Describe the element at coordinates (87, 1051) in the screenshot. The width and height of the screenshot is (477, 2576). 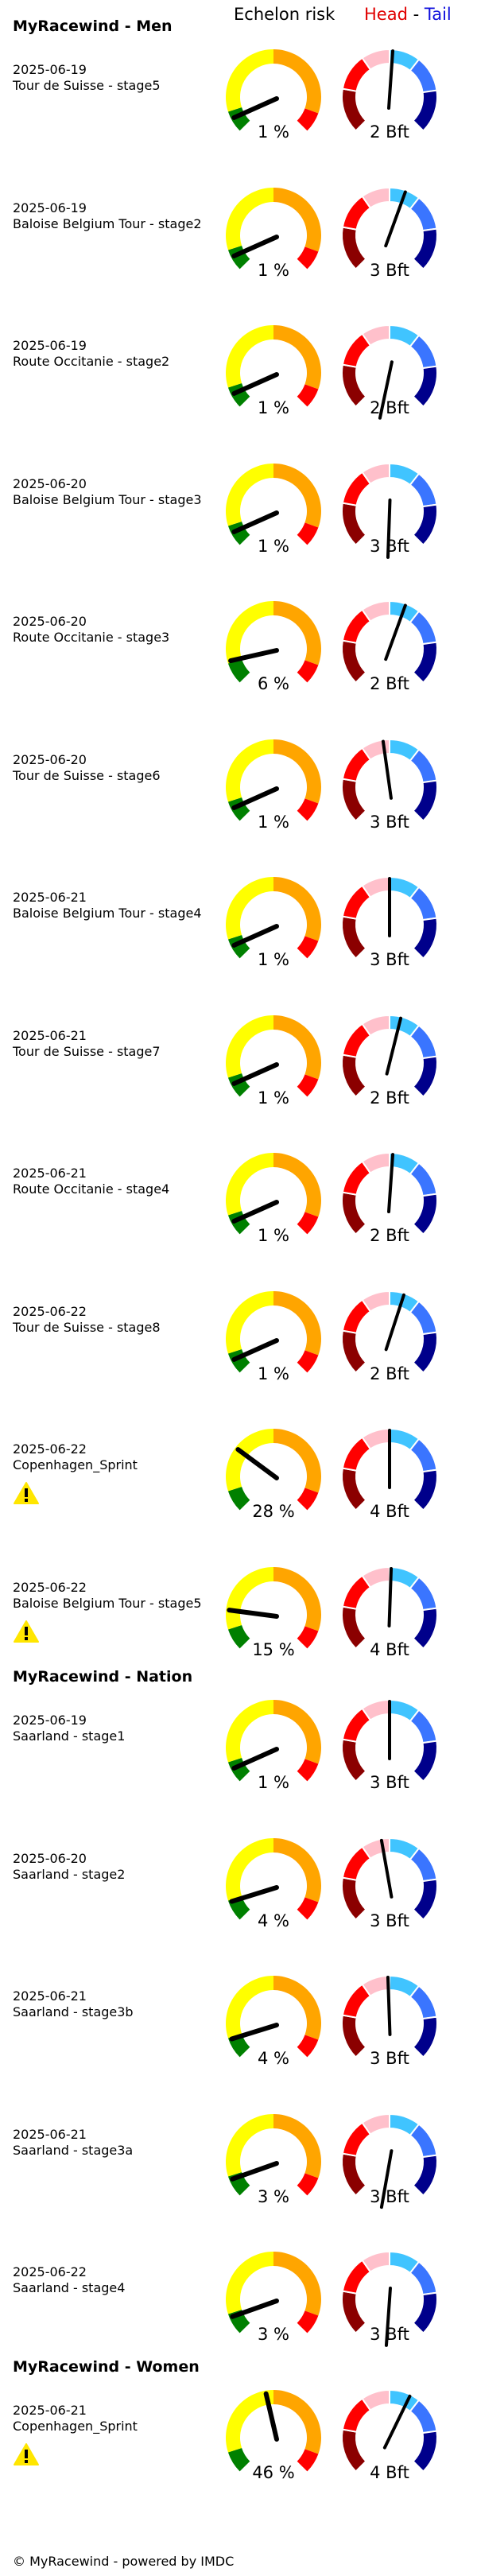
I see `race-name: Tour de Suisse - stage7` at that location.